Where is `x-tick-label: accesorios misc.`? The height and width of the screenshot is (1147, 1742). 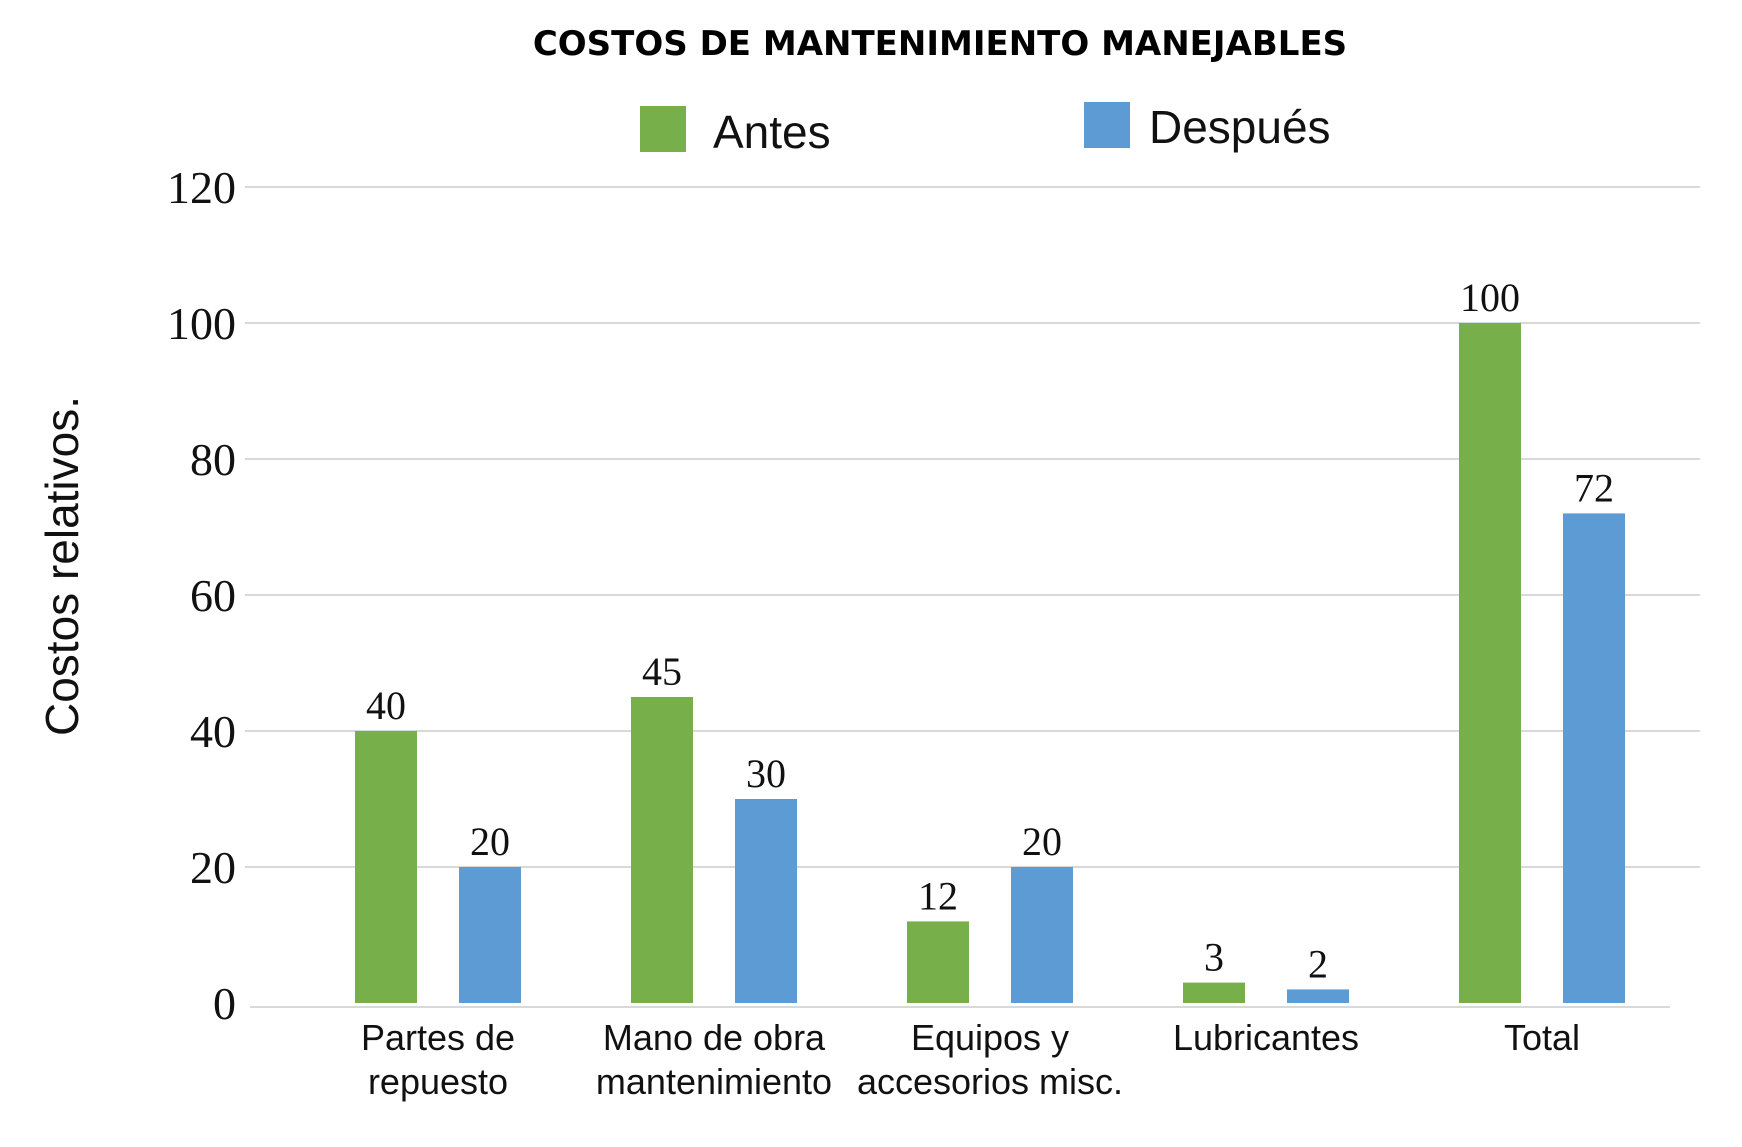 x-tick-label: accesorios misc. is located at coordinates (990, 1081).